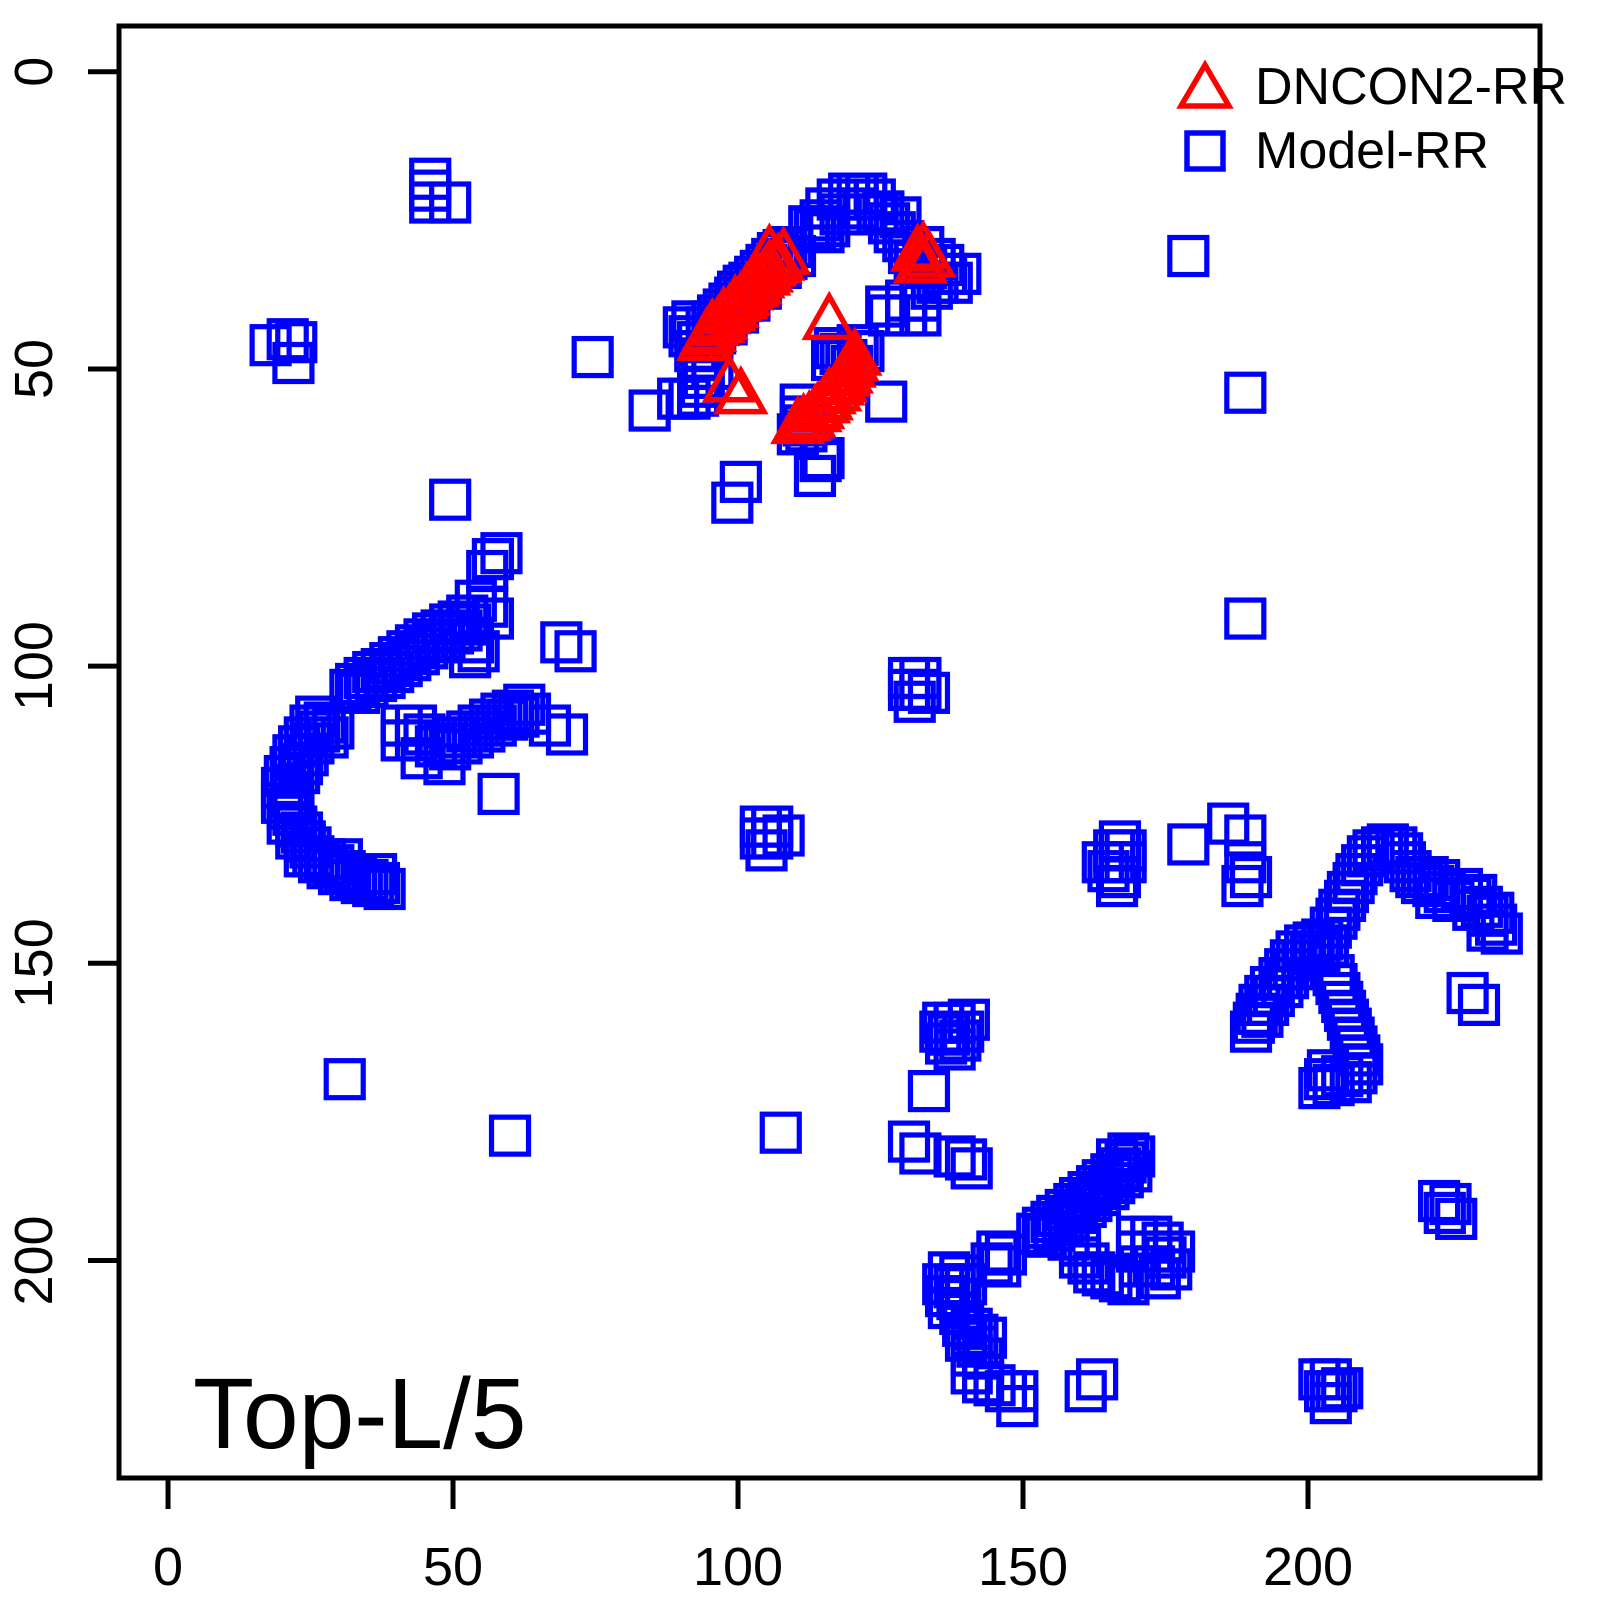 The height and width of the screenshot is (1605, 1600). I want to click on x-axis-tick-label: 0, so click(168, 1567).